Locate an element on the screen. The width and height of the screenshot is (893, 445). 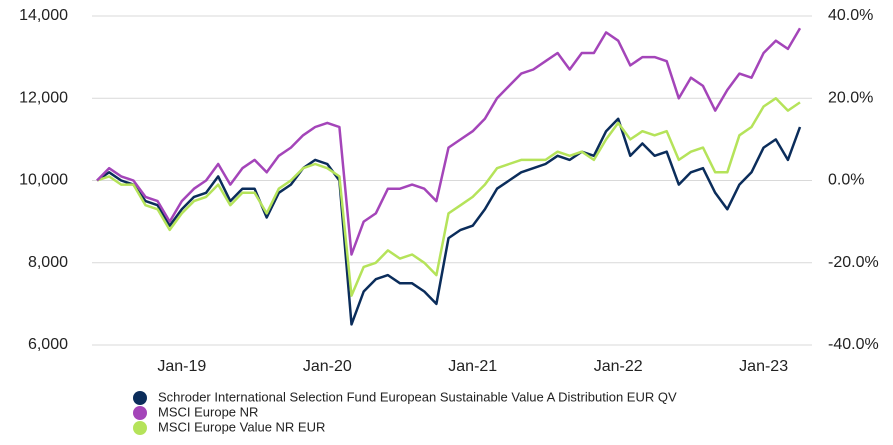
y-tick-label: 8,000 is located at coordinates (48, 262).